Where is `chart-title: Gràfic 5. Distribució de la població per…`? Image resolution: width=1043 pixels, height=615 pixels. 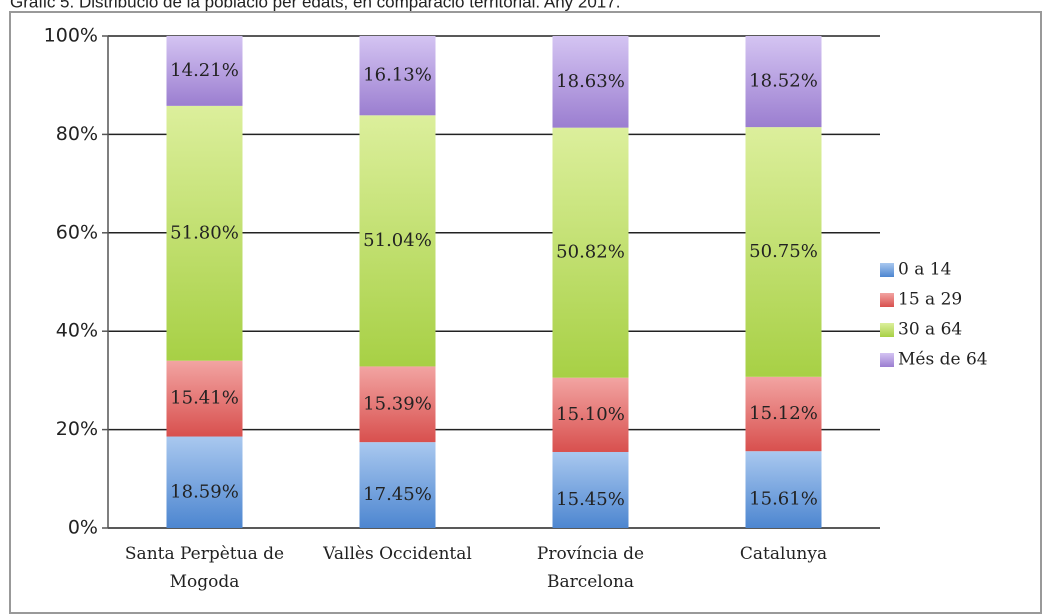
chart-title: Gràfic 5. Distribució de la població per… is located at coordinates (315, 5).